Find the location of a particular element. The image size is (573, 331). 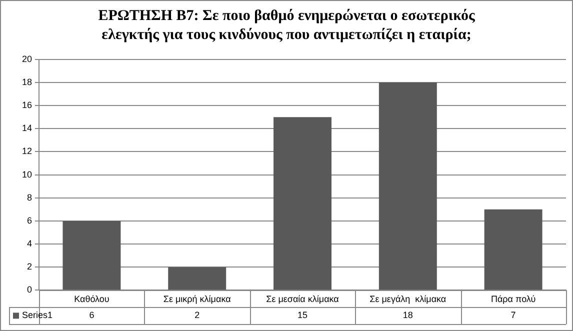

y-tick-label: 18 is located at coordinates (27, 81).